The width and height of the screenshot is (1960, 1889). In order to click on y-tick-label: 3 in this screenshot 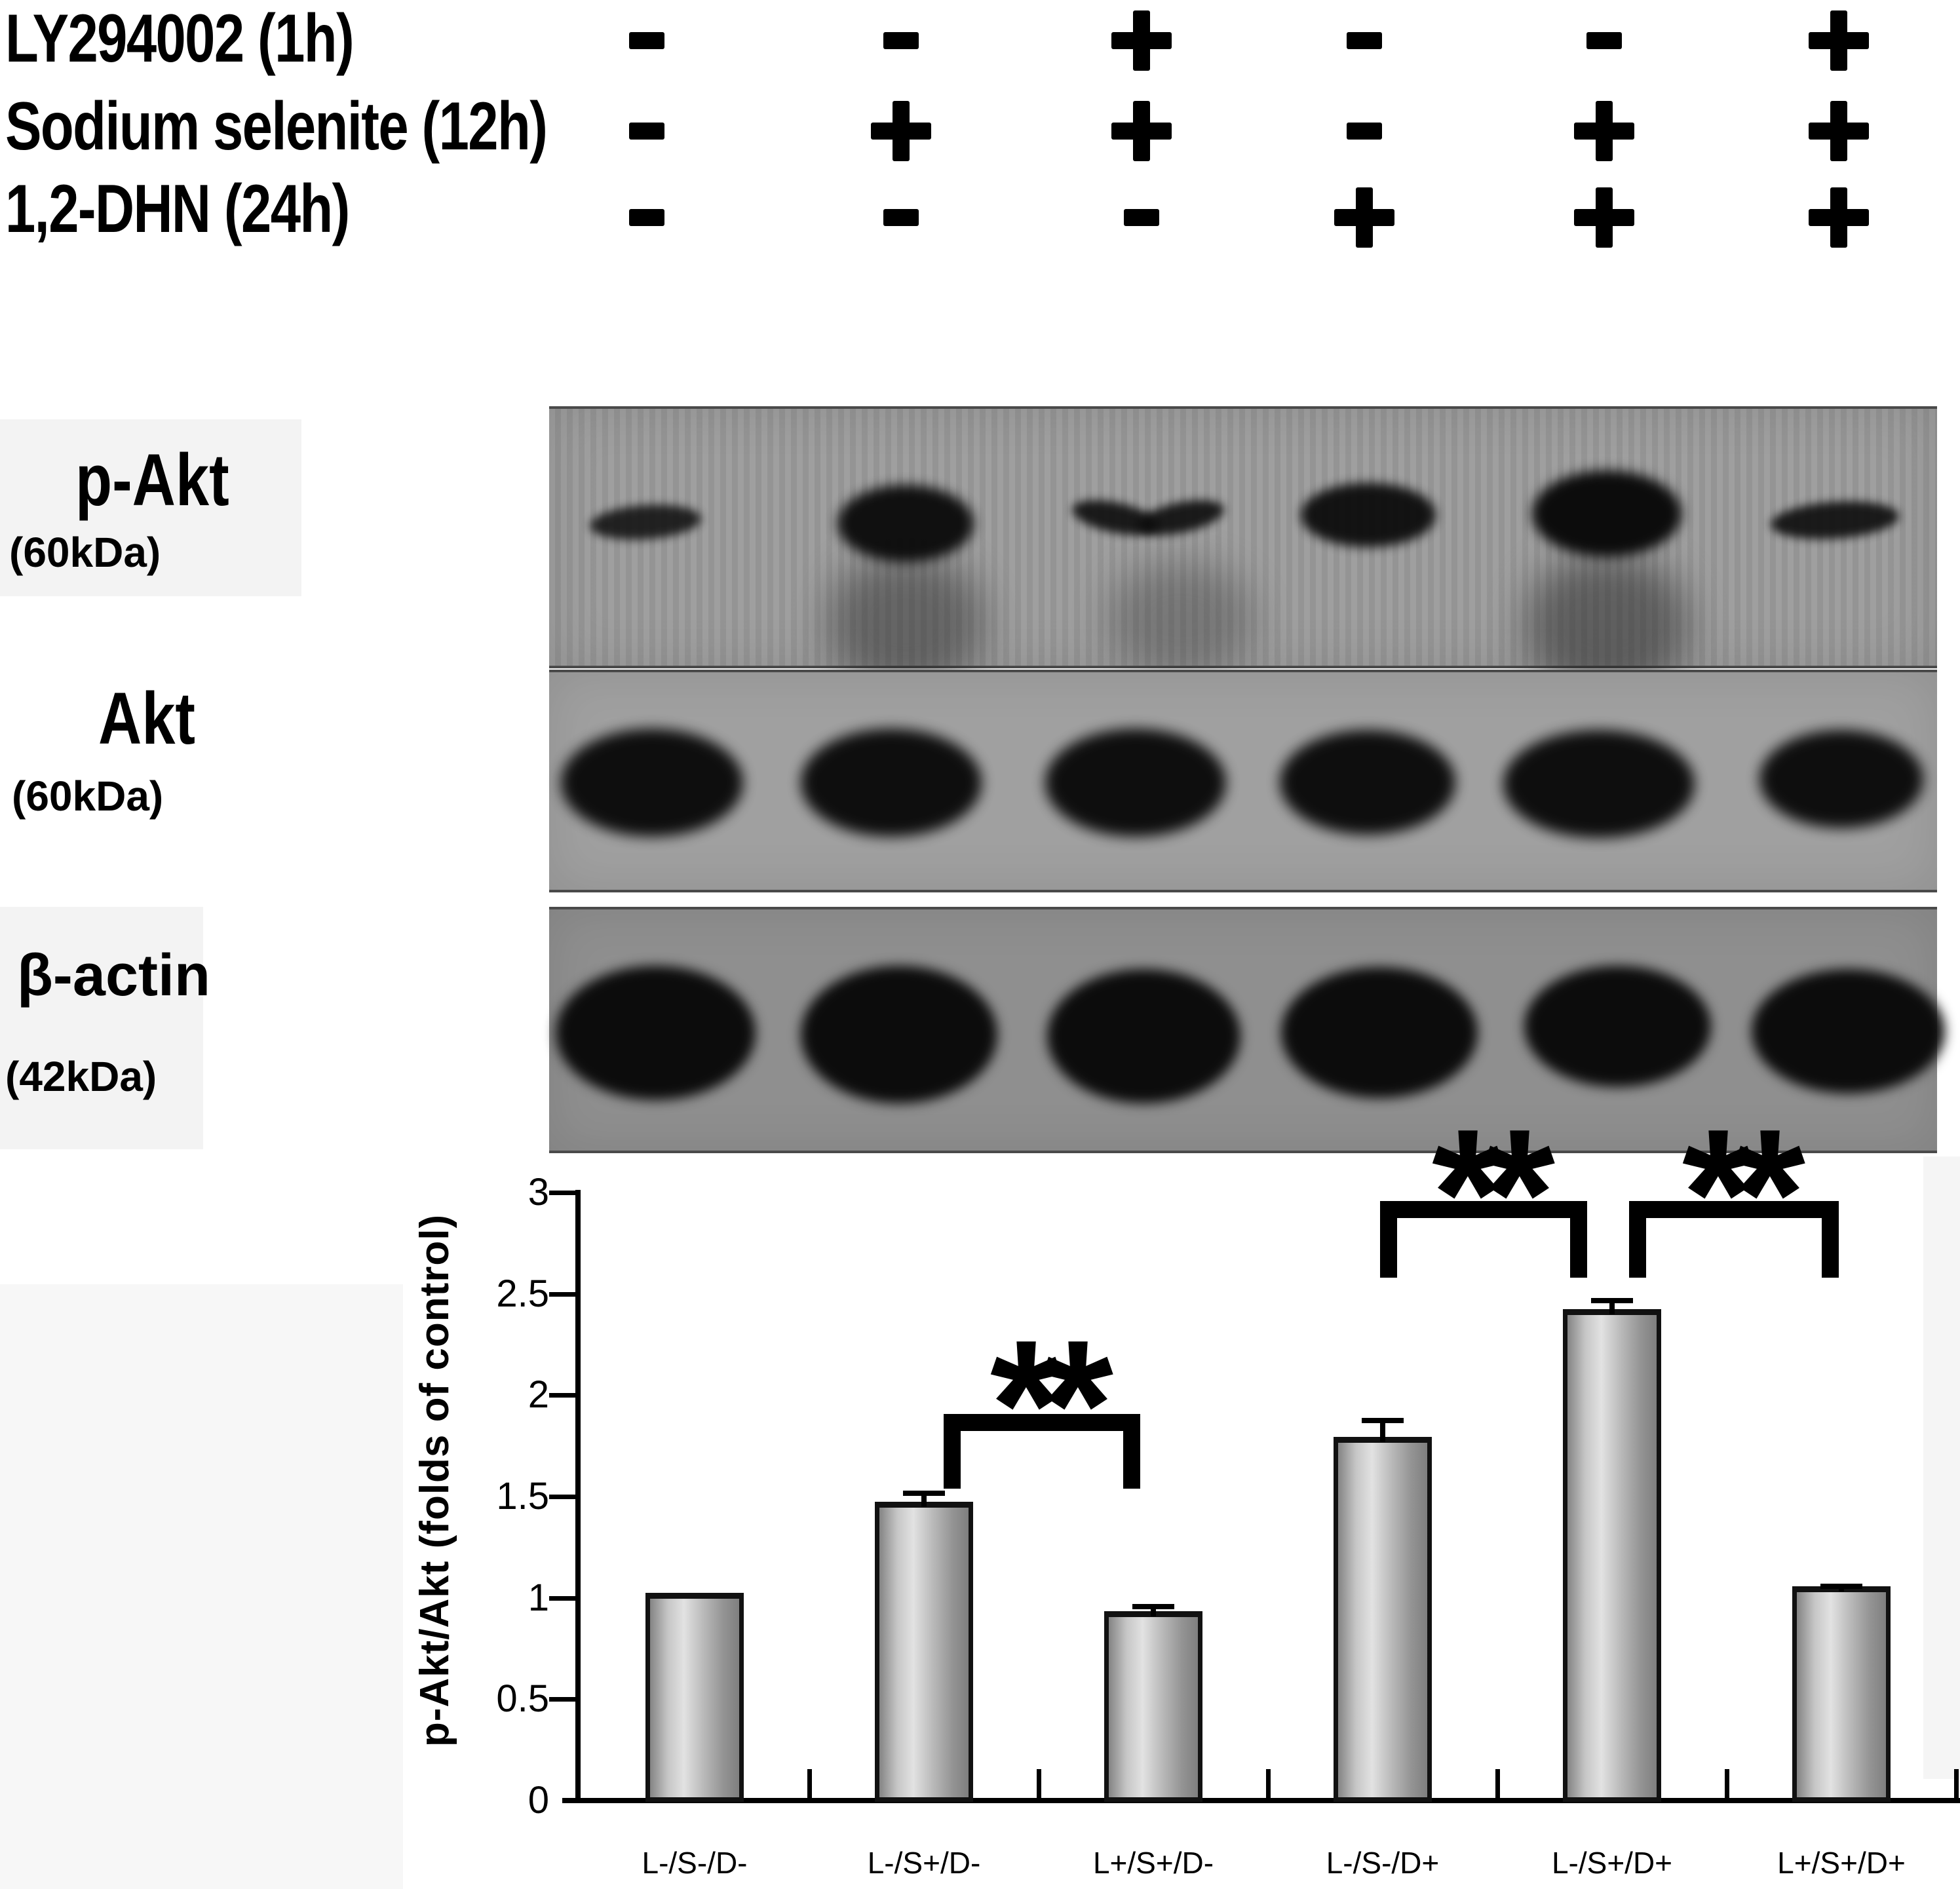, I will do `click(538, 1192)`.